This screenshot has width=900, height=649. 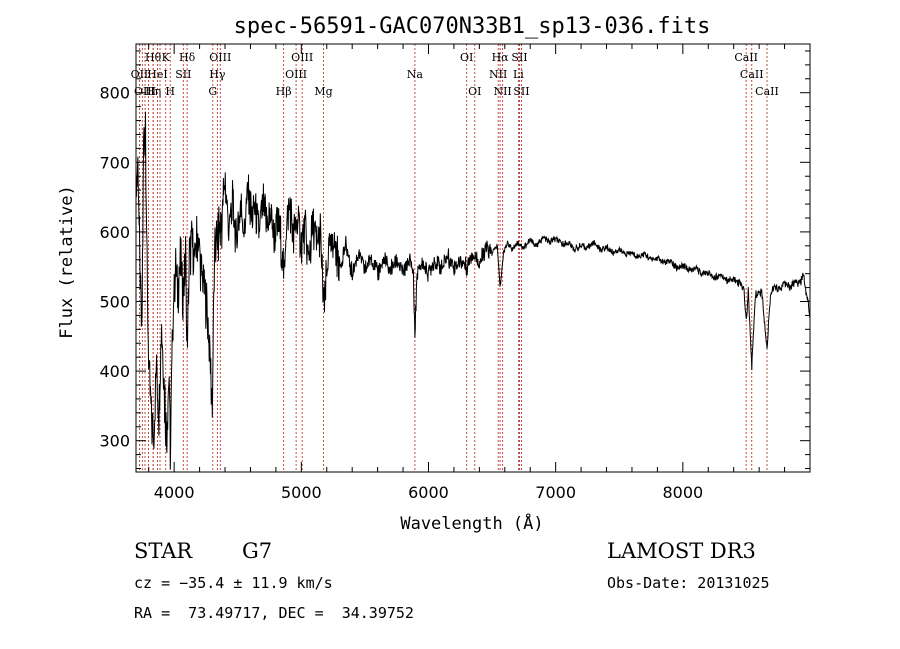 I want to click on spectral-line-label: Mg, so click(x=323, y=91).